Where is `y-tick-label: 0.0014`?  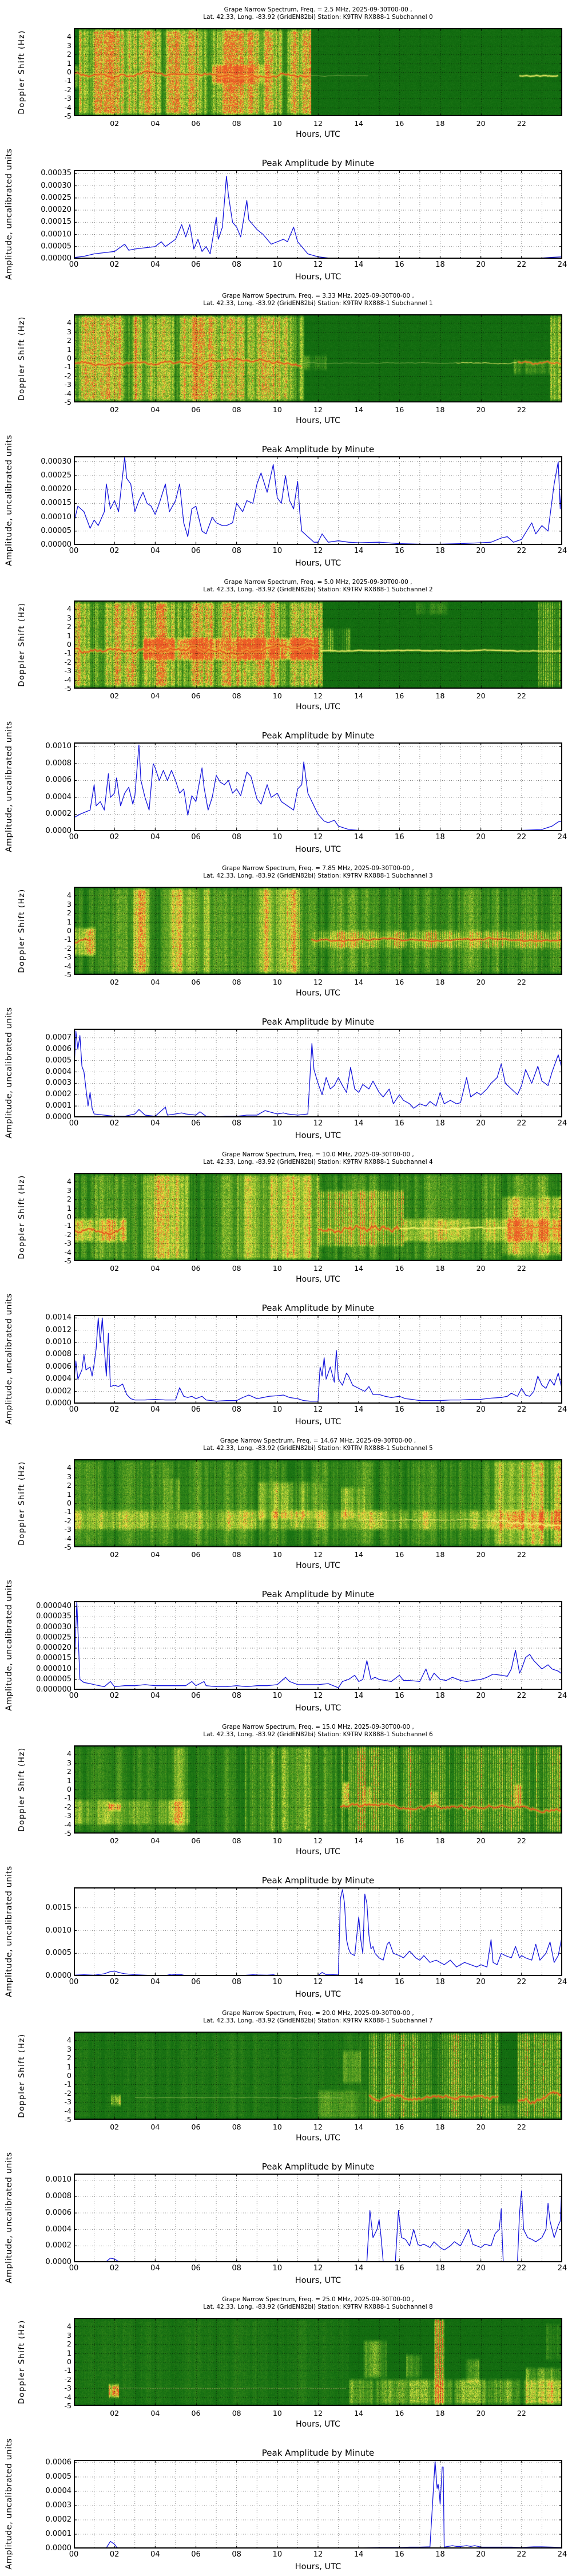 y-tick-label: 0.0014 is located at coordinates (58, 1317).